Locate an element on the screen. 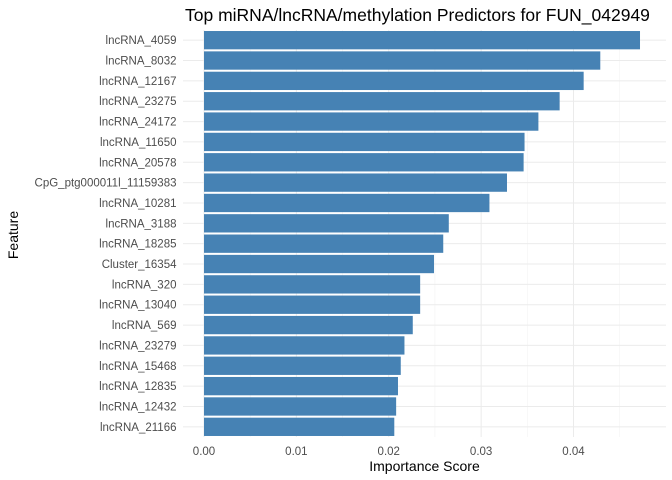 This screenshot has width=672, height=480. y-tick-label: lncRNA_12167 is located at coordinates (137, 82).